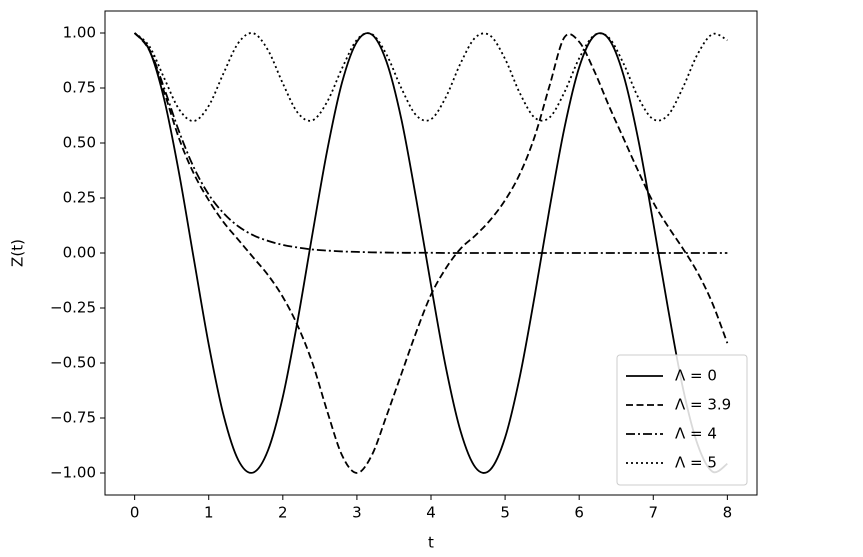  I want to click on x-tick-label: 4, so click(431, 513).